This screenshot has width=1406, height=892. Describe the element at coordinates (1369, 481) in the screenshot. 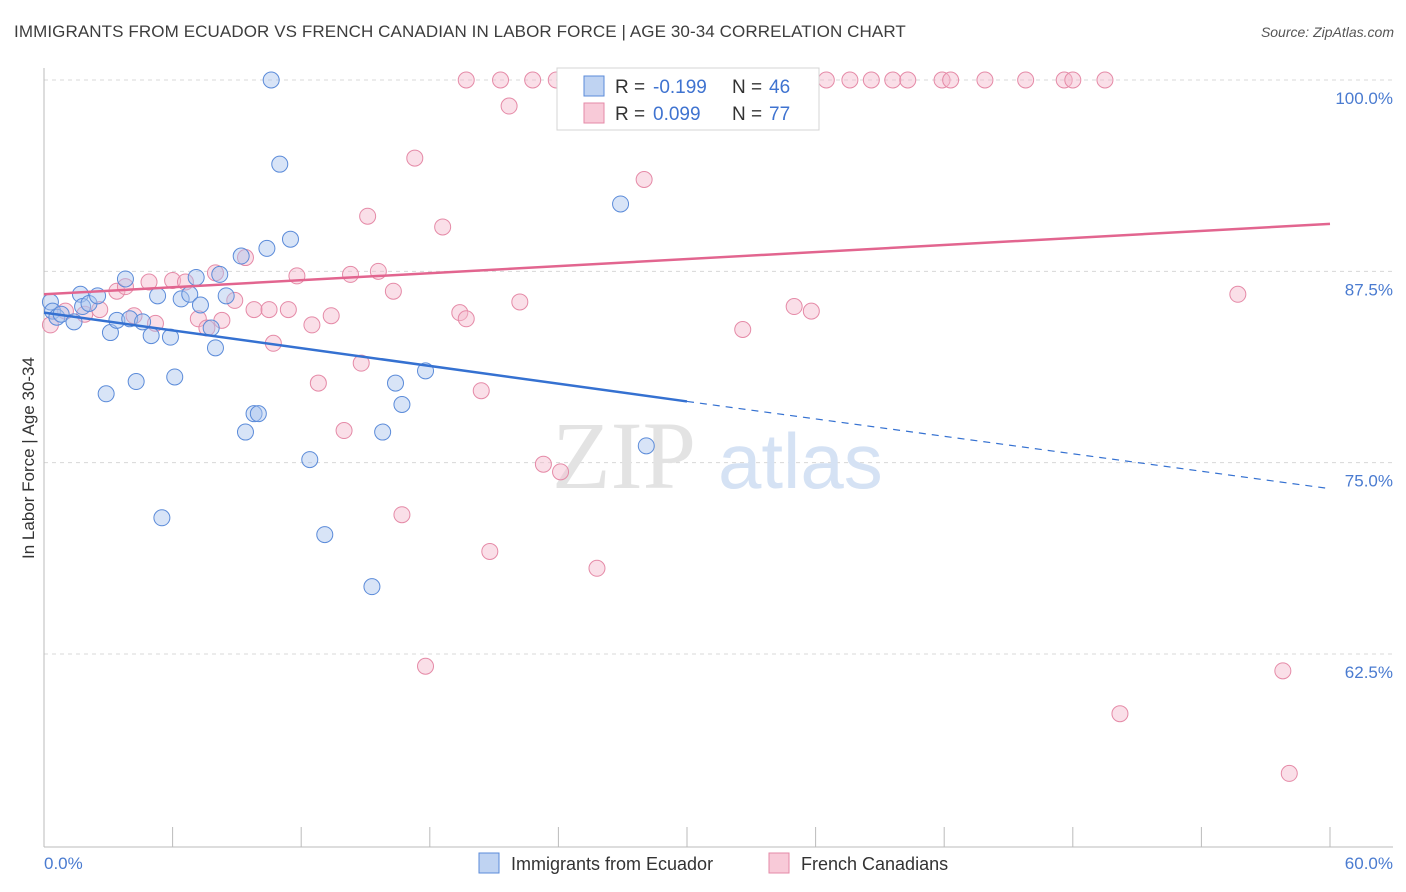

I see `y-tick-75: 75.0%` at that location.